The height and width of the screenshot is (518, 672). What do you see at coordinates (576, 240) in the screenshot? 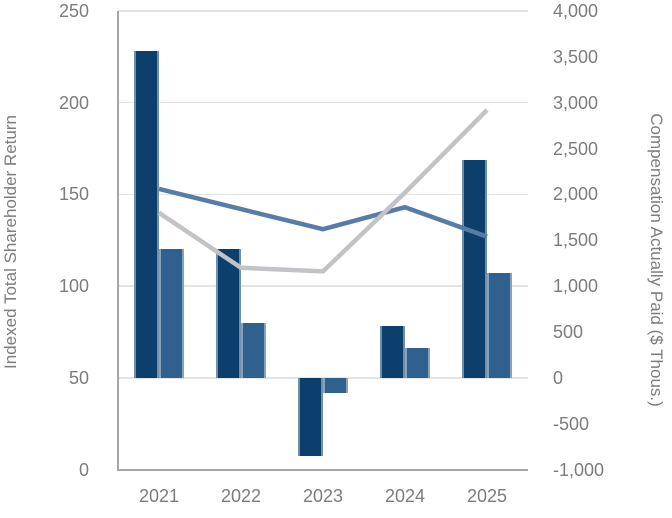
I see `right-axis-tick-1,500: 1,500` at bounding box center [576, 240].